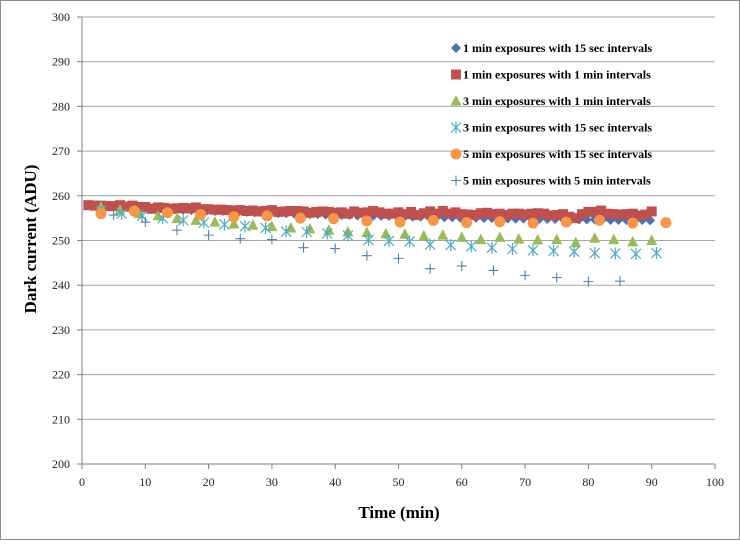 The height and width of the screenshot is (544, 740). What do you see at coordinates (61, 419) in the screenshot?
I see `y-tick-label: 210` at bounding box center [61, 419].